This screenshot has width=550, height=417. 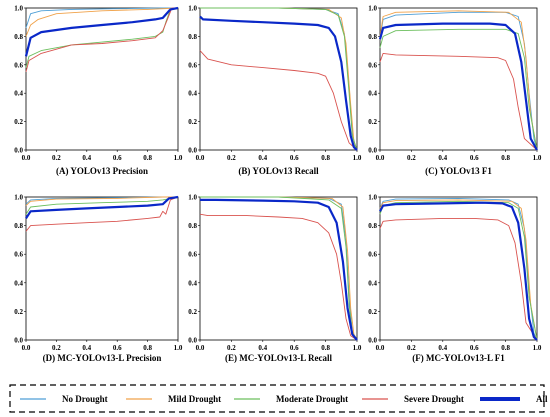 I want to click on panel-caption: (C) YOLOv13 F1, so click(x=458, y=171).